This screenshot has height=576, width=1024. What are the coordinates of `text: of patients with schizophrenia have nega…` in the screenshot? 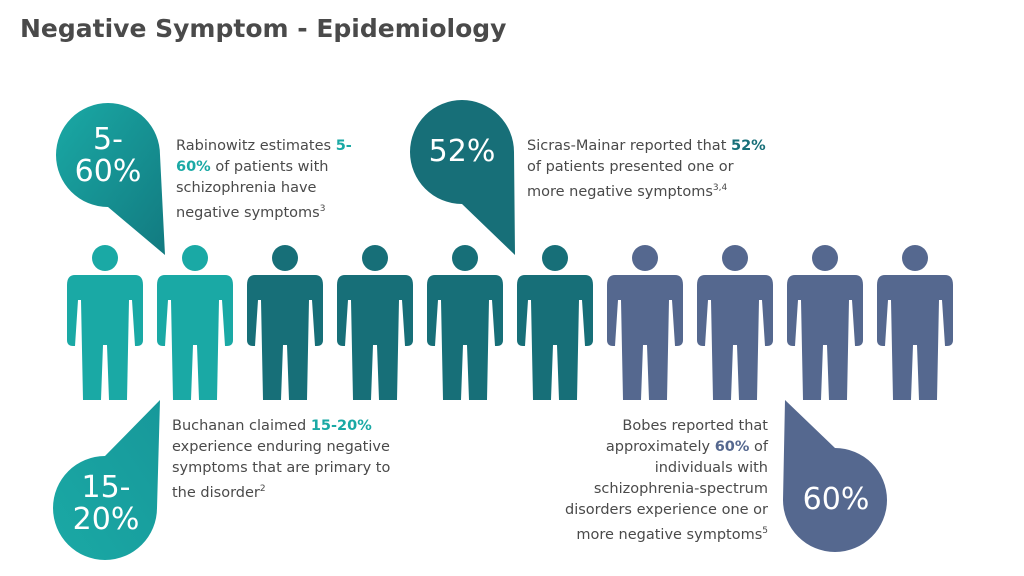 It's located at (252, 190).